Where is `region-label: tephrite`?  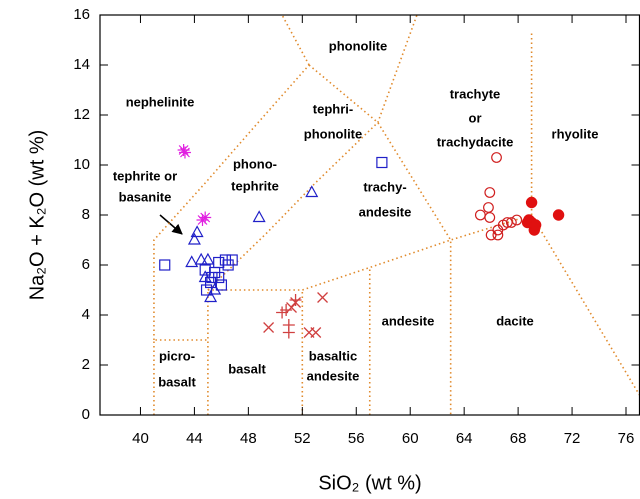 region-label: tephrite is located at coordinates (255, 185).